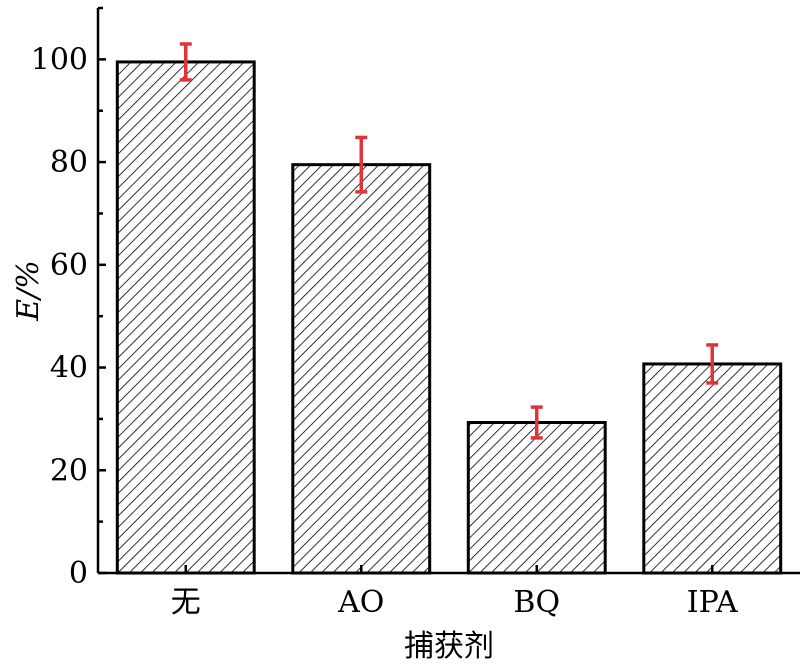 This screenshot has height=666, width=800. Describe the element at coordinates (69, 470) in the screenshot. I see `y-tick-label: 20` at that location.